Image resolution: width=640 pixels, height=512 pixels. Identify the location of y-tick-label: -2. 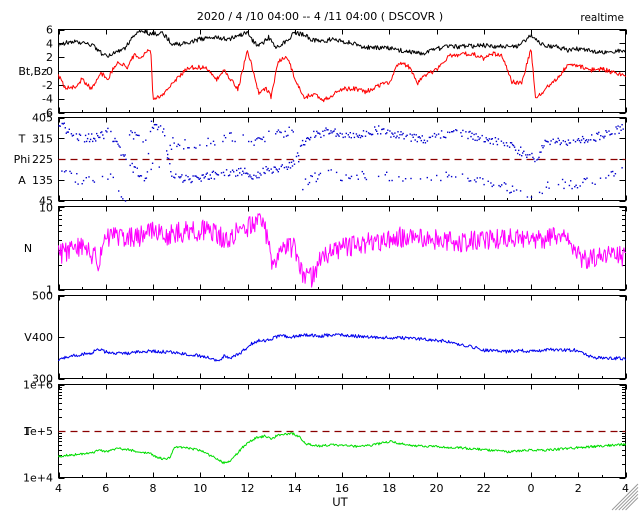
(47, 85).